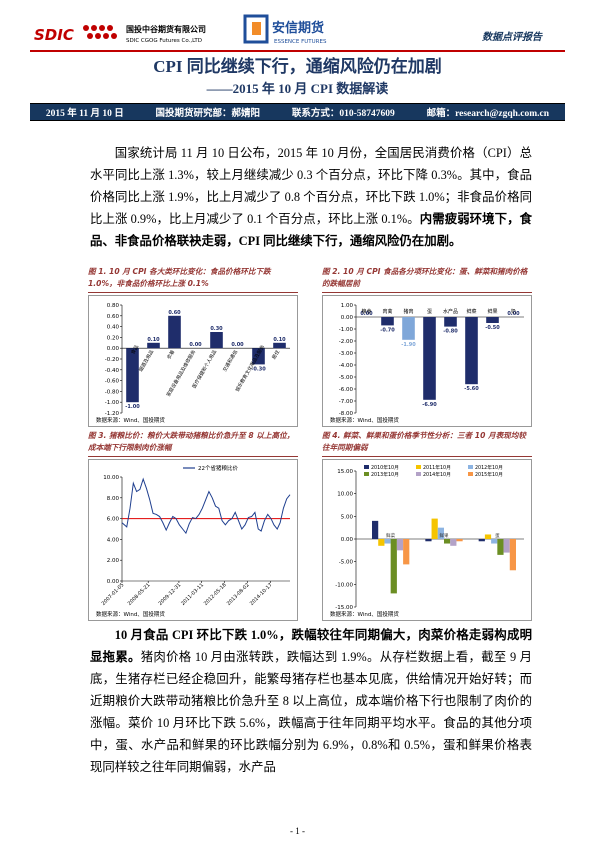 This screenshot has width=595, height=842. What do you see at coordinates (437, 467) in the screenshot?
I see `legend-label: 2011年10月` at bounding box center [437, 467].